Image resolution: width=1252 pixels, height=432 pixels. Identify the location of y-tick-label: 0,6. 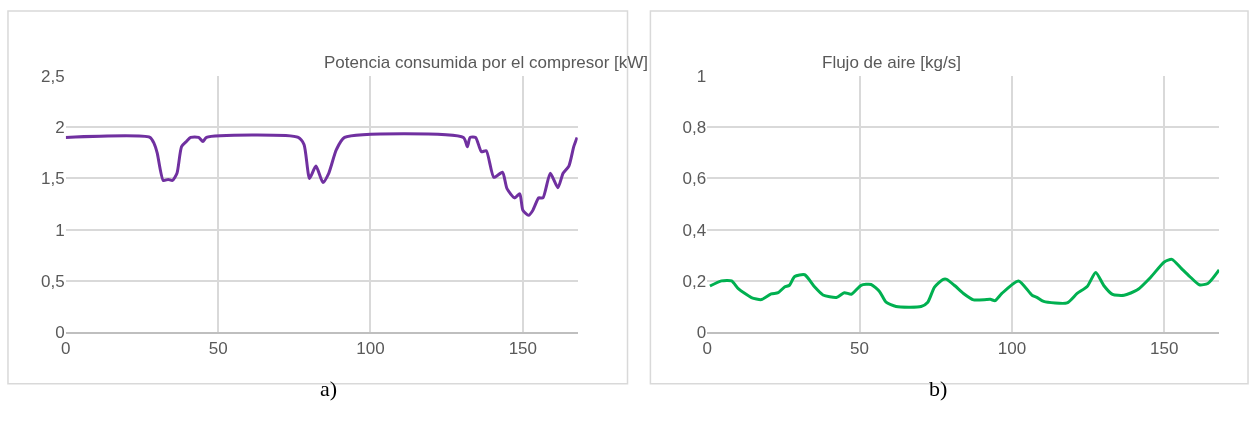
(694, 179).